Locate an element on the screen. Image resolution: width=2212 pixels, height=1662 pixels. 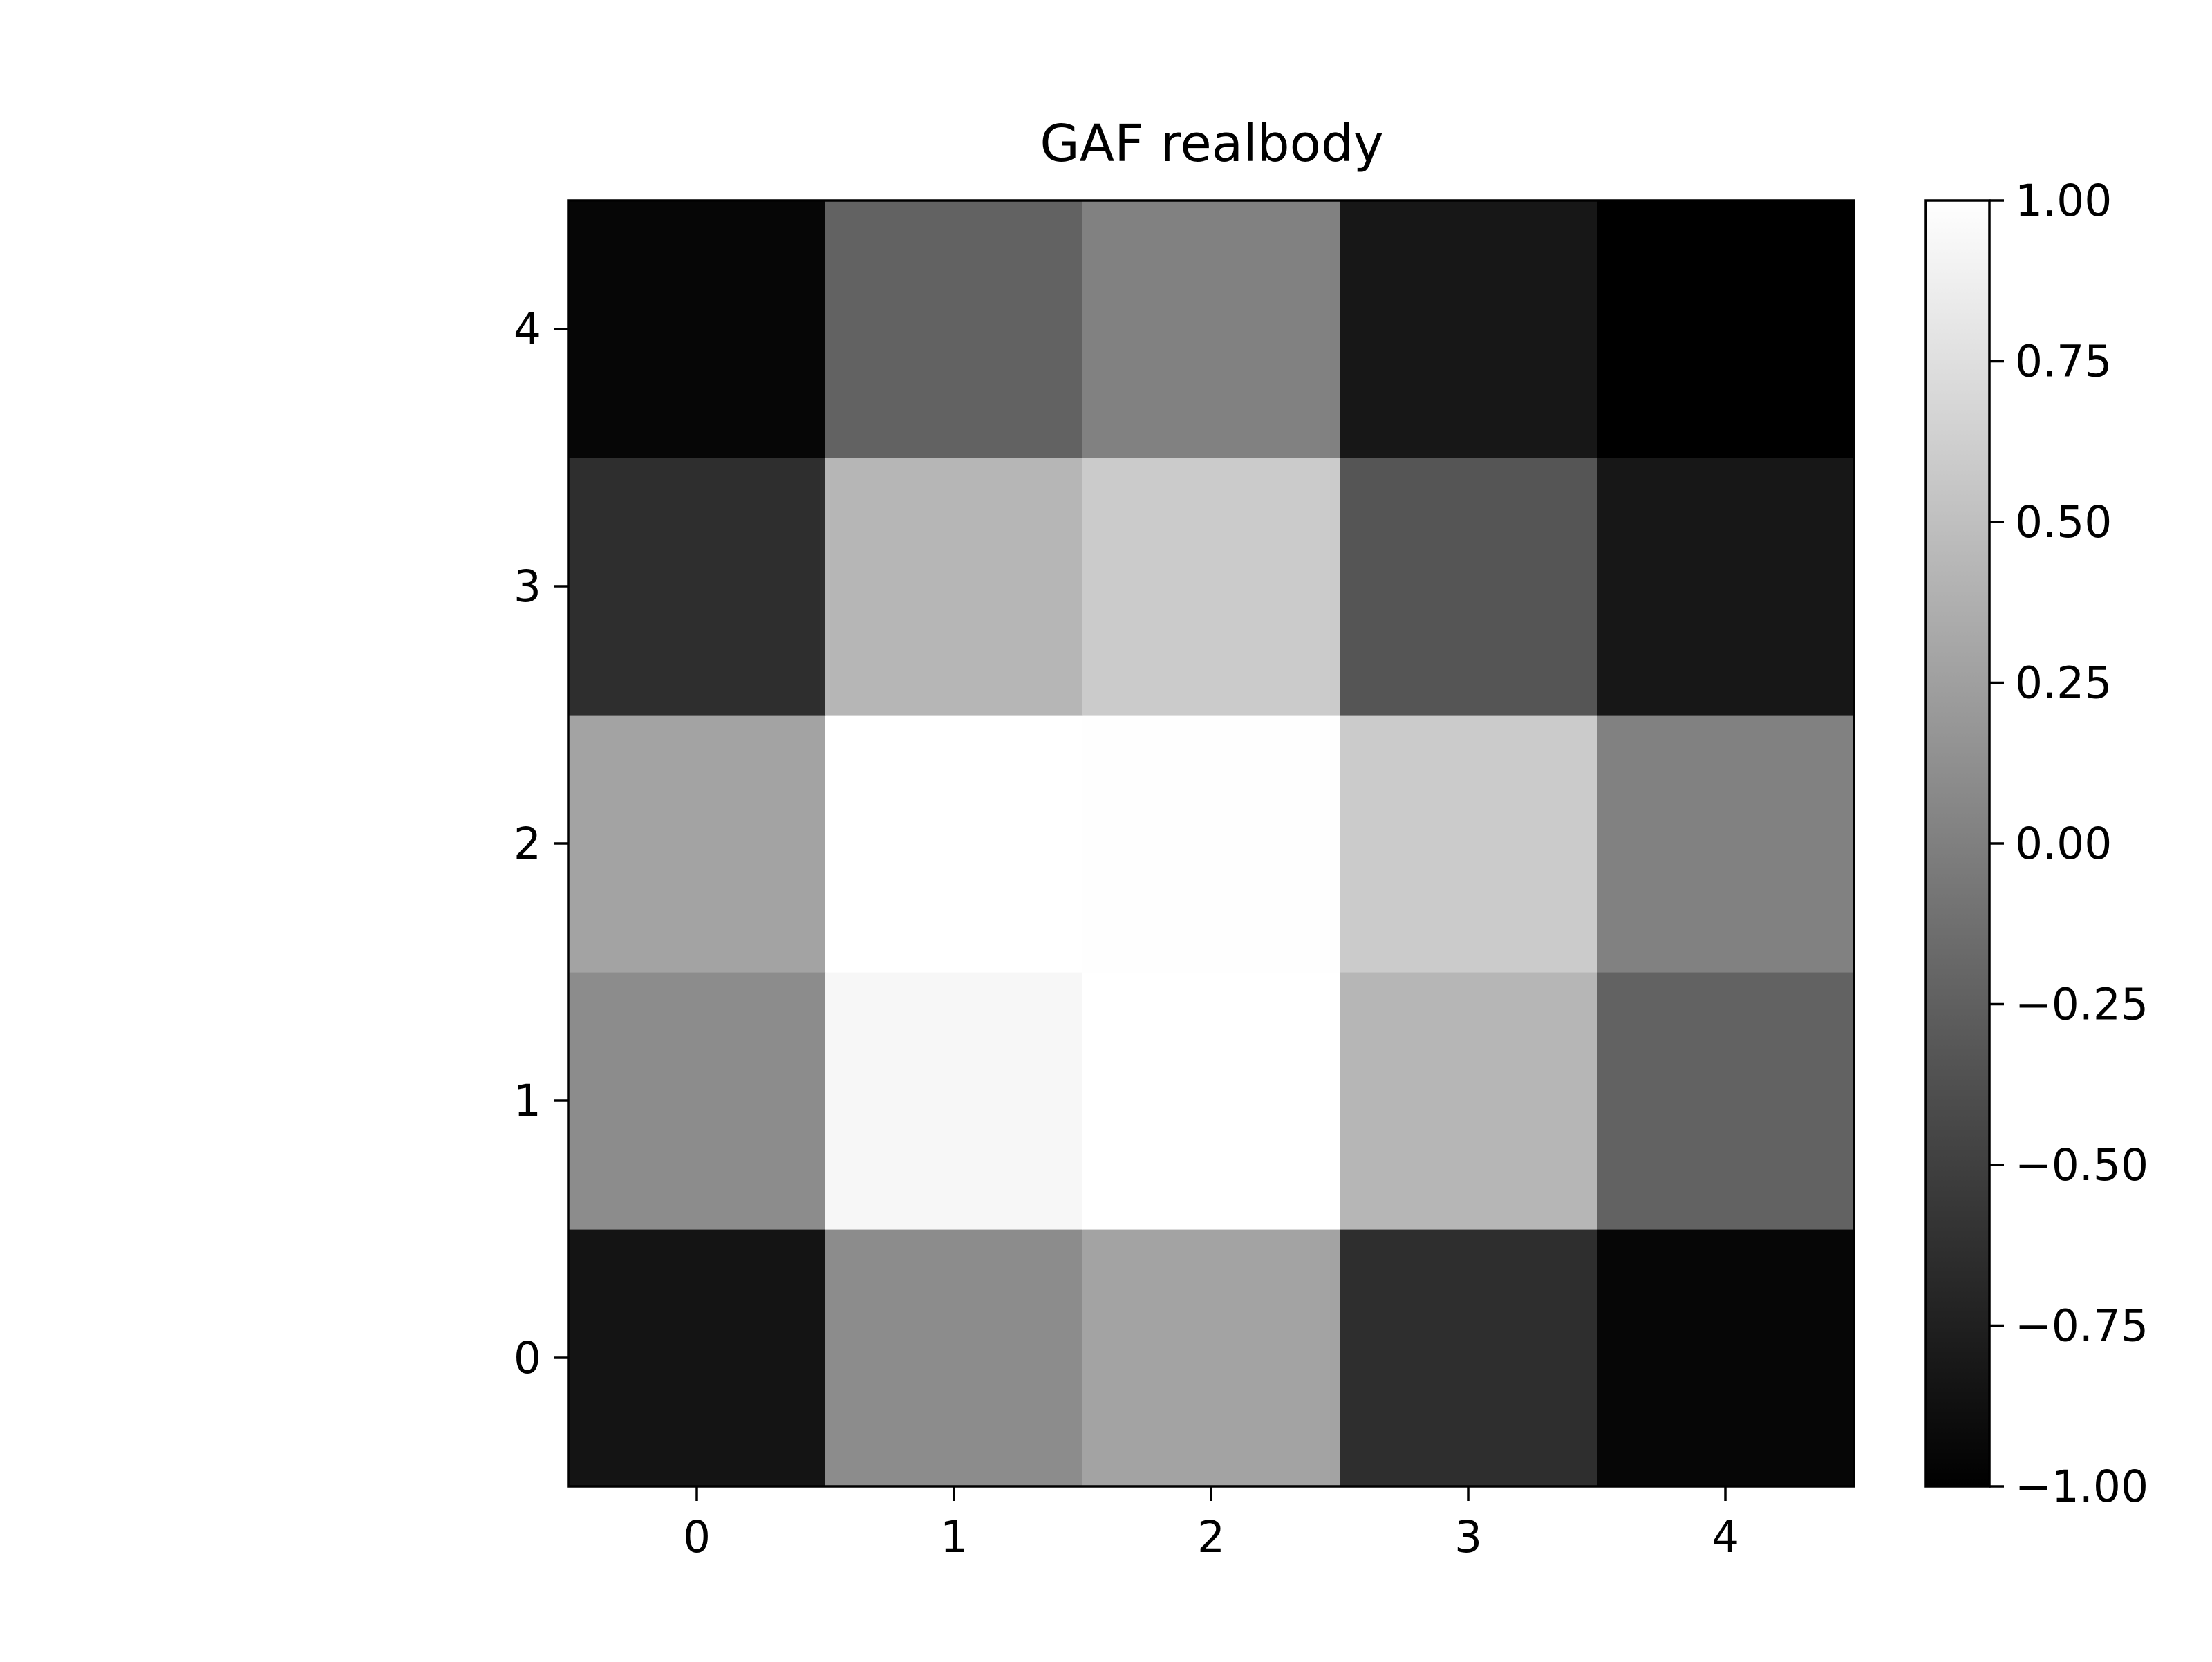
y-tick-label: 3 is located at coordinates (527, 587).